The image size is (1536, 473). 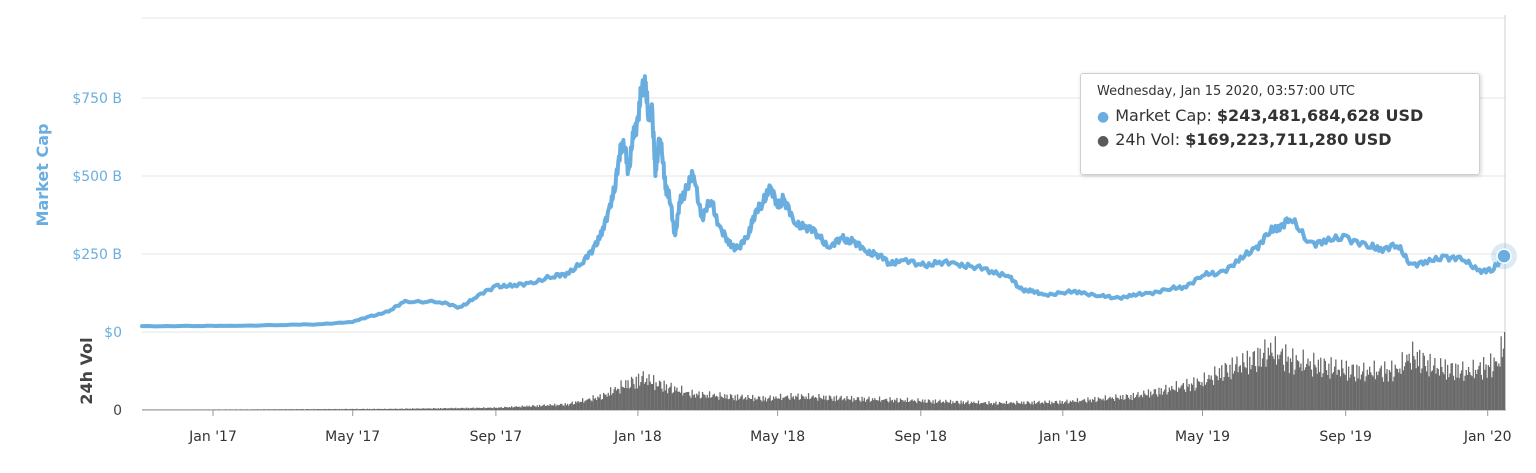 What do you see at coordinates (117, 411) in the screenshot?
I see `volume-axis-ticks: 0` at bounding box center [117, 411].